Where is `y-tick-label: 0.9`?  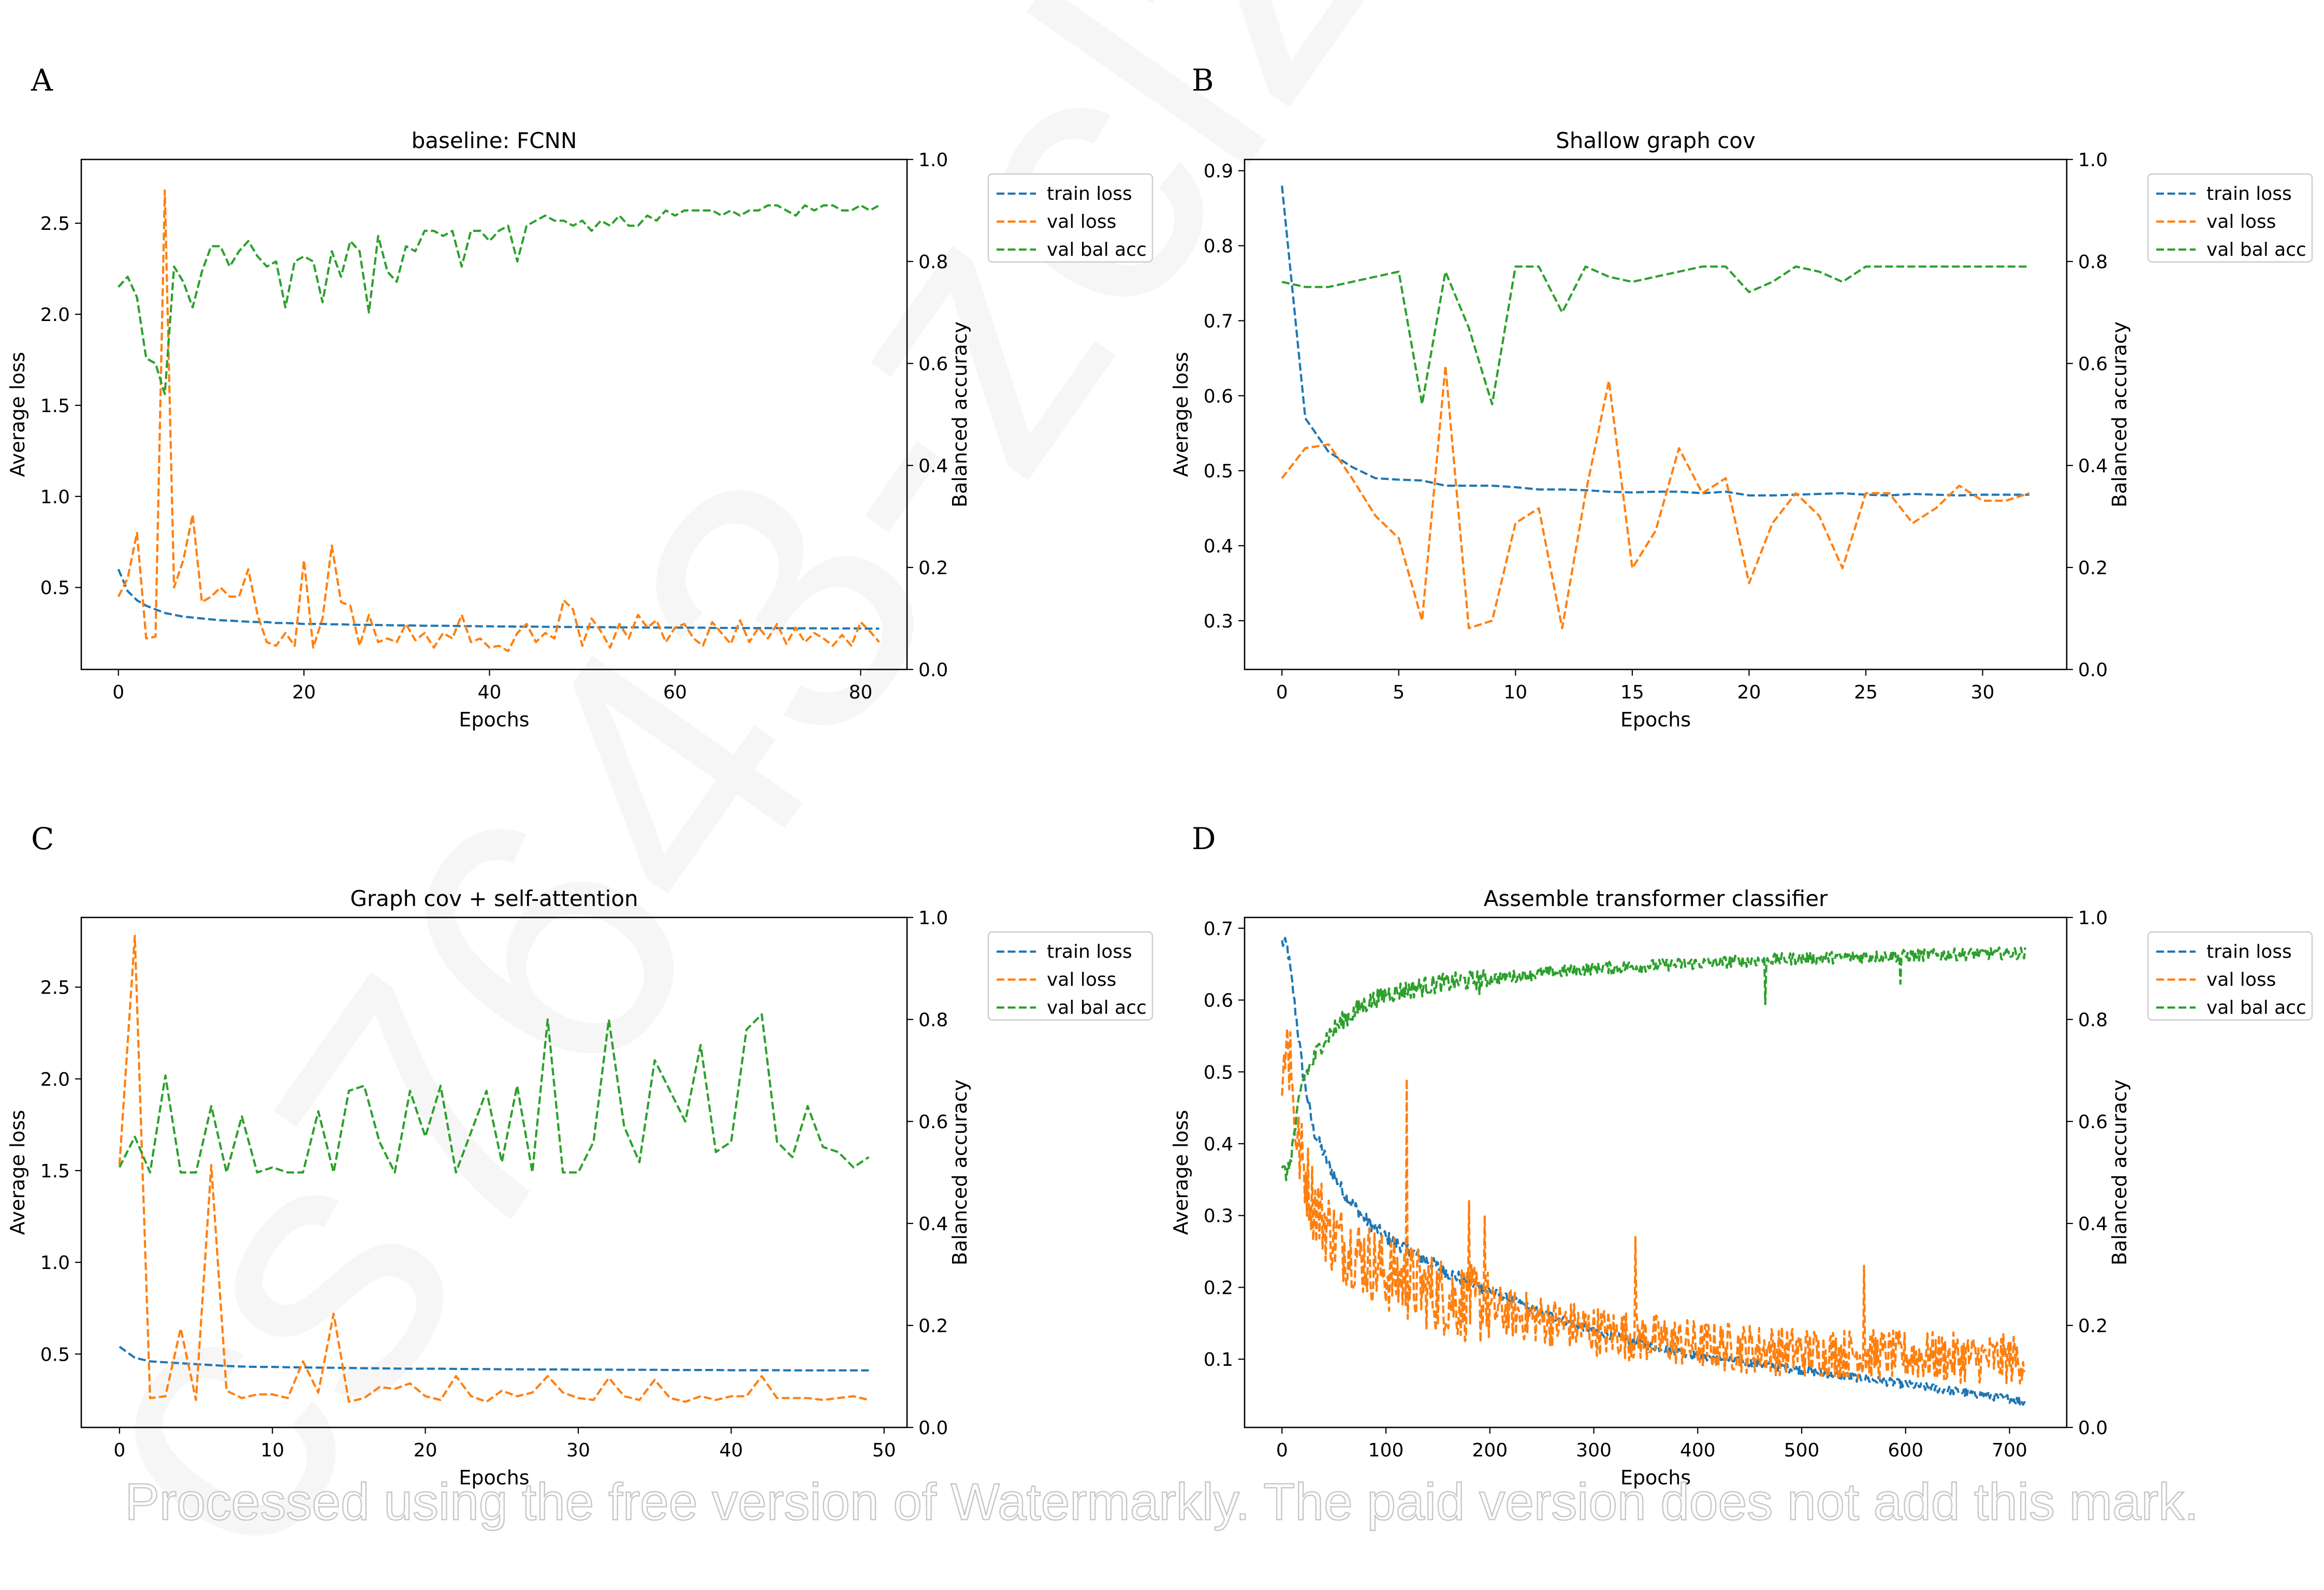
y-tick-label: 0.9 is located at coordinates (1218, 171).